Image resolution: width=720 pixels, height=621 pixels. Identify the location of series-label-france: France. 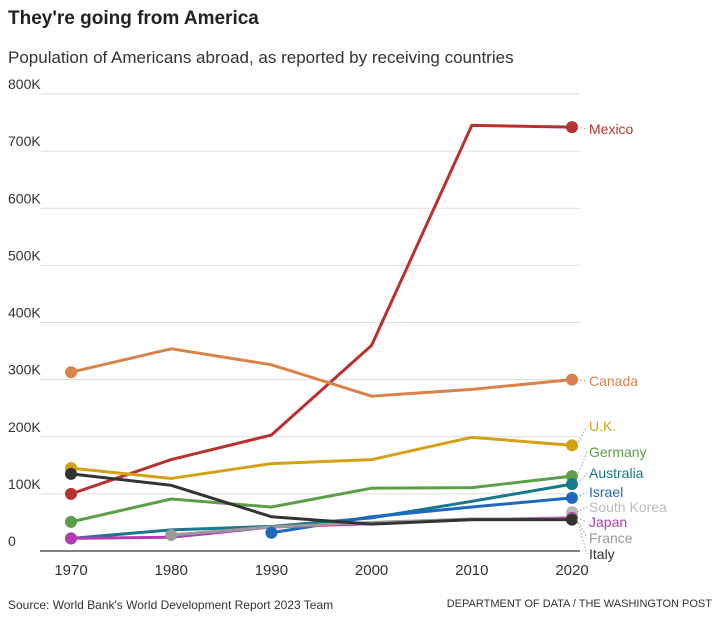
(611, 538).